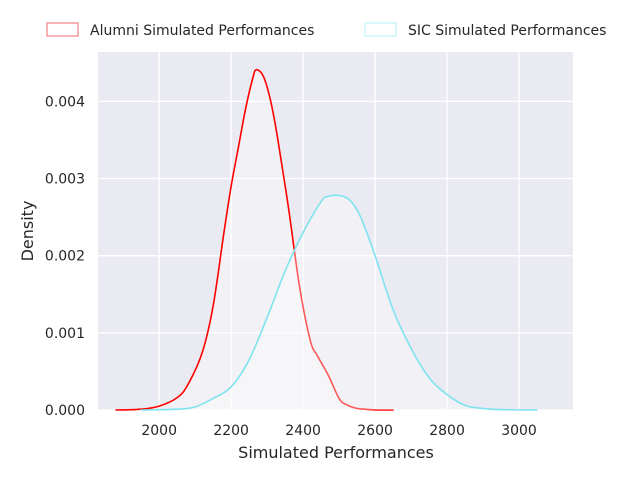 The image size is (640, 480). I want to click on y-axis-ticks: 0.000 0.001 0.002 0.003 0.004, so click(65, 256).